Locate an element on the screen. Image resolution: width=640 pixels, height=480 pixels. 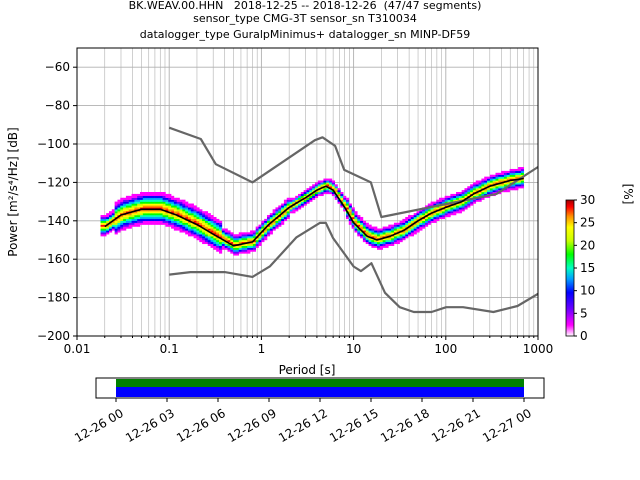
nhnm-curve is located at coordinates (353, 172).